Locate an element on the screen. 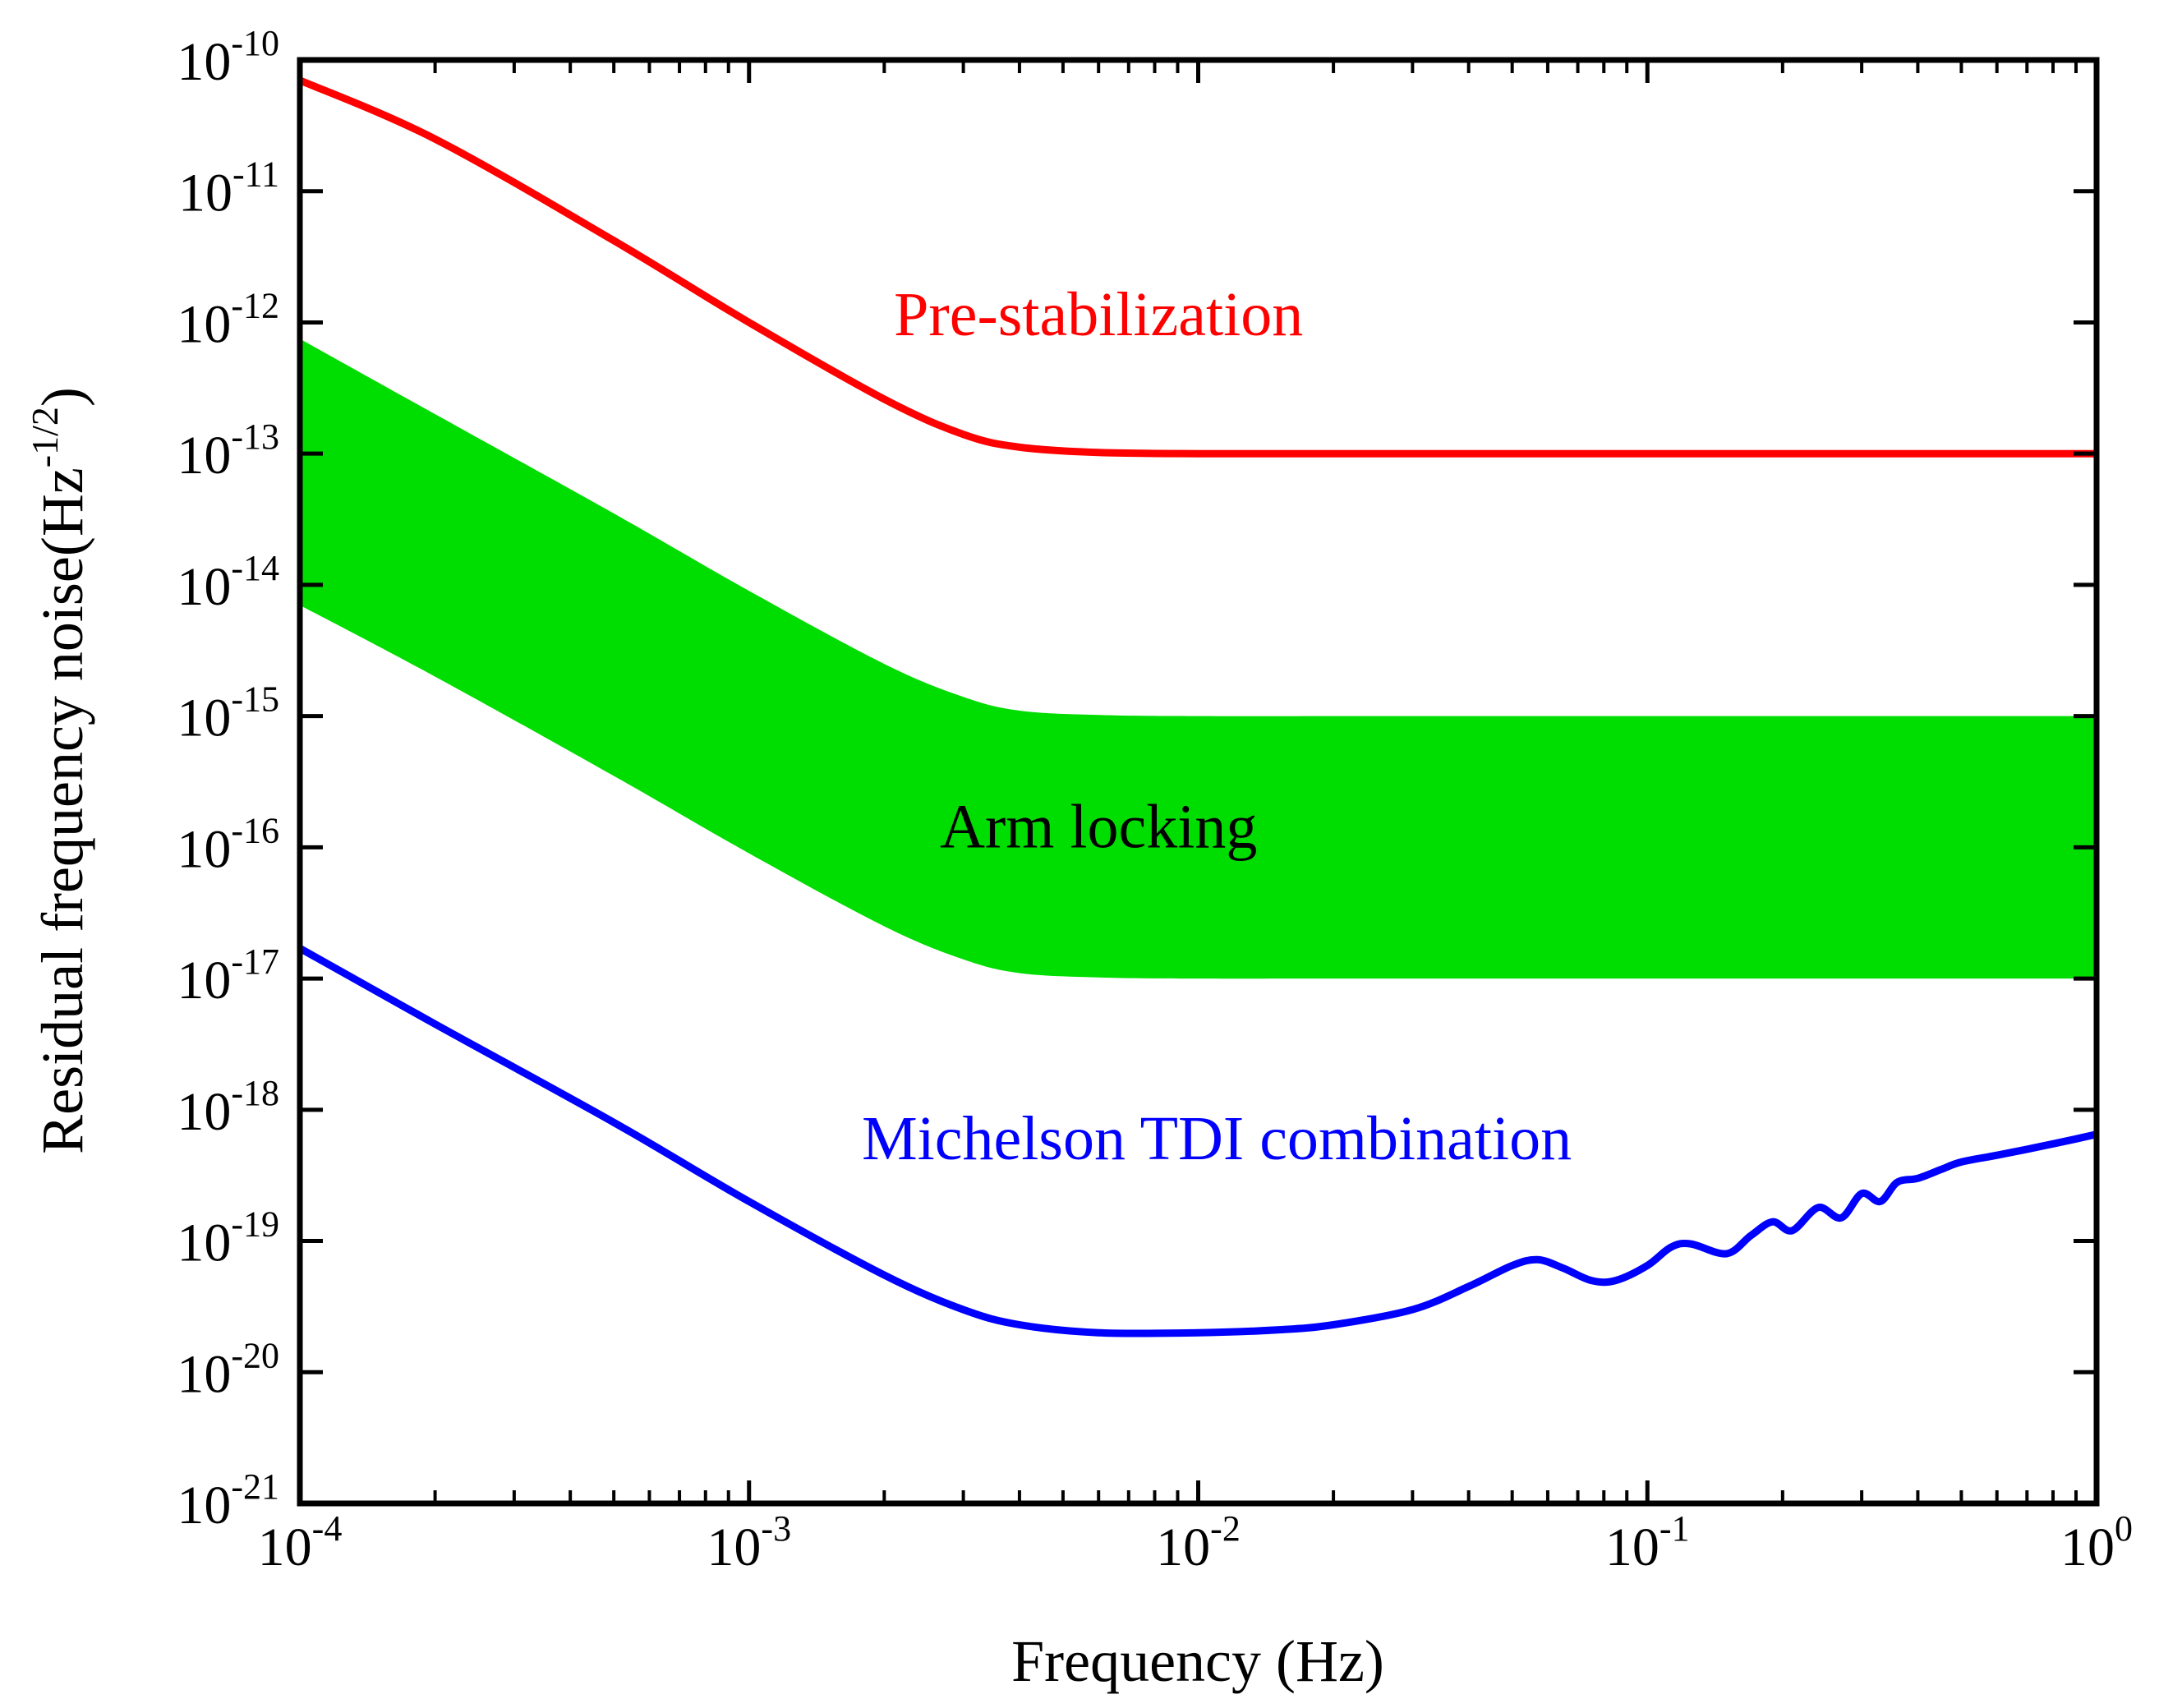 The image size is (2159, 1708). y-axis-label: Residual frequency noise(Hz-1/2) is located at coordinates (59, 770).